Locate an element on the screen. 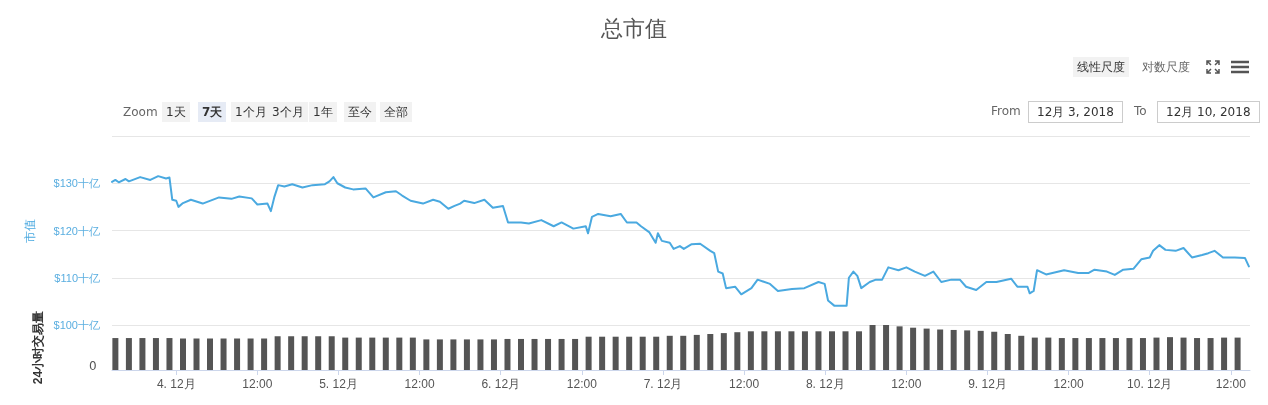  x-tick-label: 8. 12月 is located at coordinates (825, 384).